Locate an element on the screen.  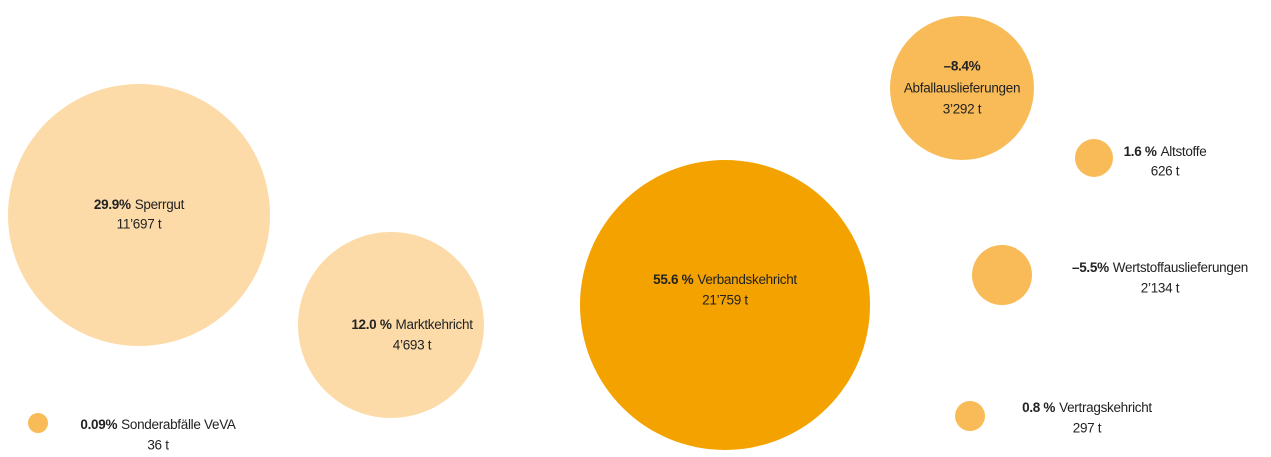
percent-label: 0.8 % is located at coordinates (1038, 407).